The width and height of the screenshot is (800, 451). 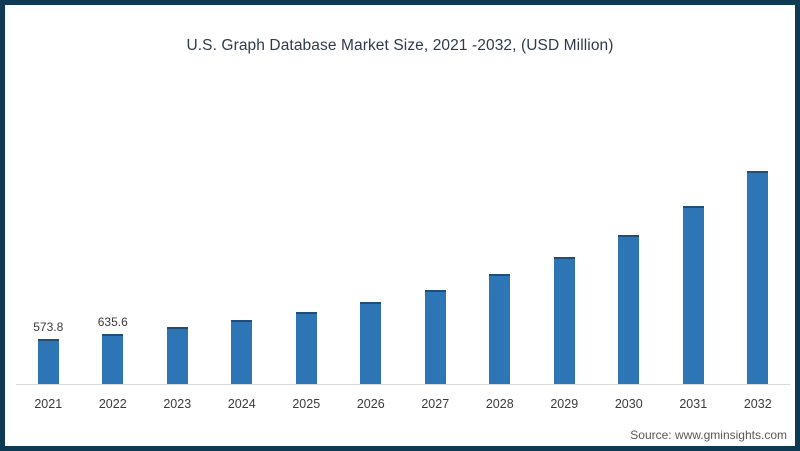 What do you see at coordinates (435, 404) in the screenshot?
I see `x-axis-label: 2027` at bounding box center [435, 404].